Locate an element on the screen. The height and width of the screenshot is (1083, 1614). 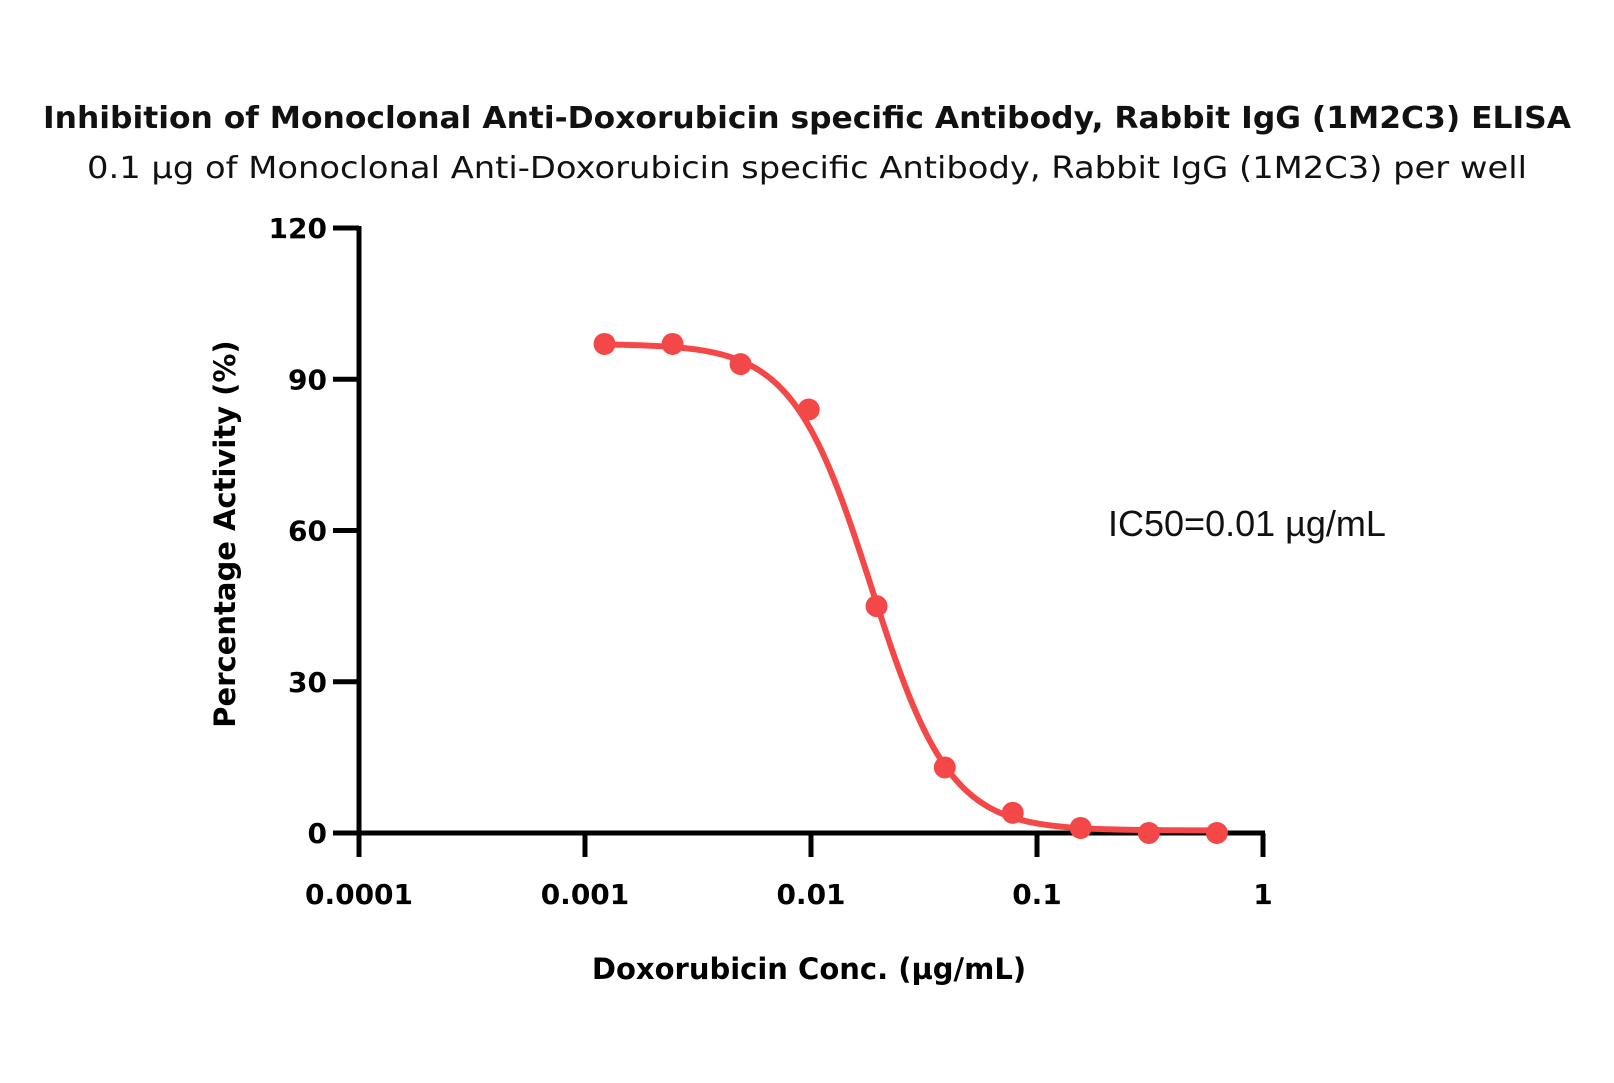
ic50-annotation: IC50=0.01 µg/mL is located at coordinates (1247, 523).